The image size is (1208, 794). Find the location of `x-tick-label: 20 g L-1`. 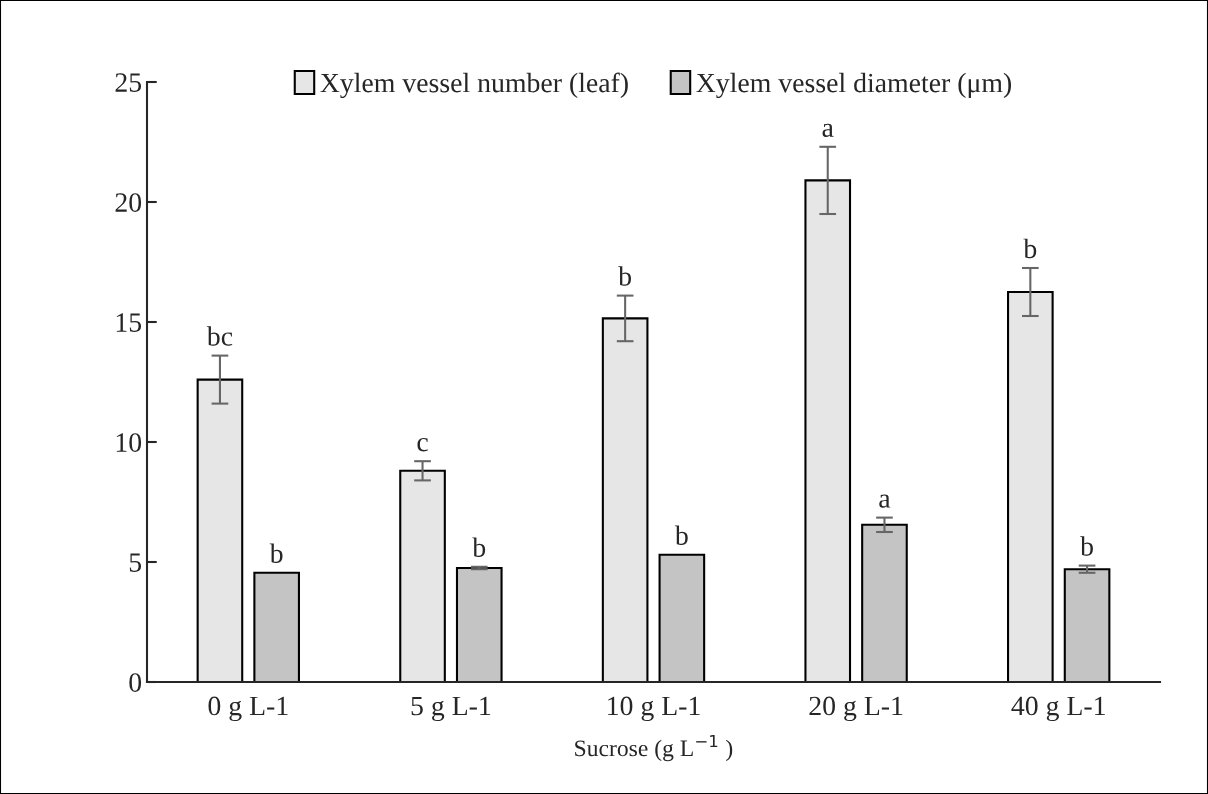

x-tick-label: 20 g L-1 is located at coordinates (856, 709).